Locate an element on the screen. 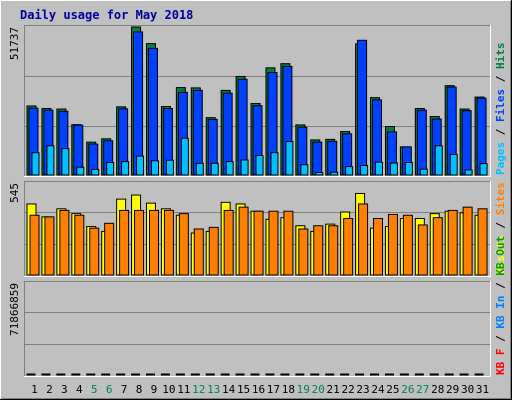 This screenshot has height=400, width=512. legend-entry: Pages is located at coordinates (500, 158).